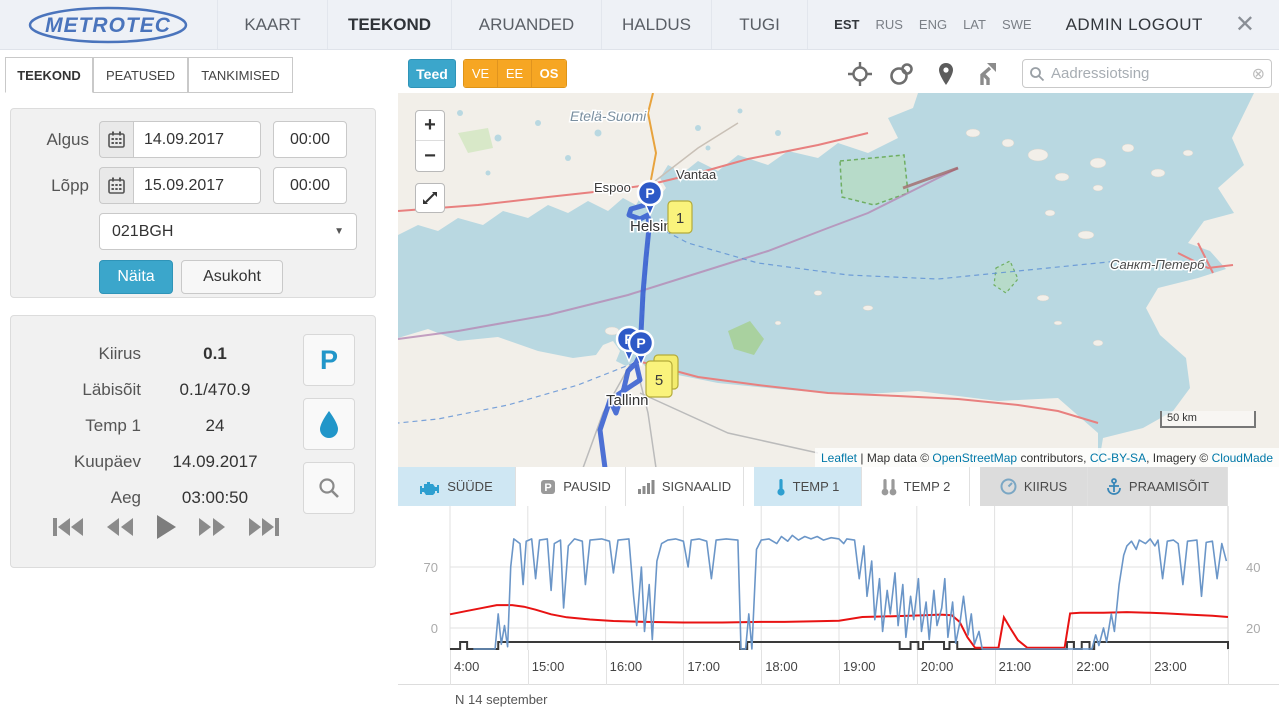  I want to click on rewind-button, so click(120, 529).